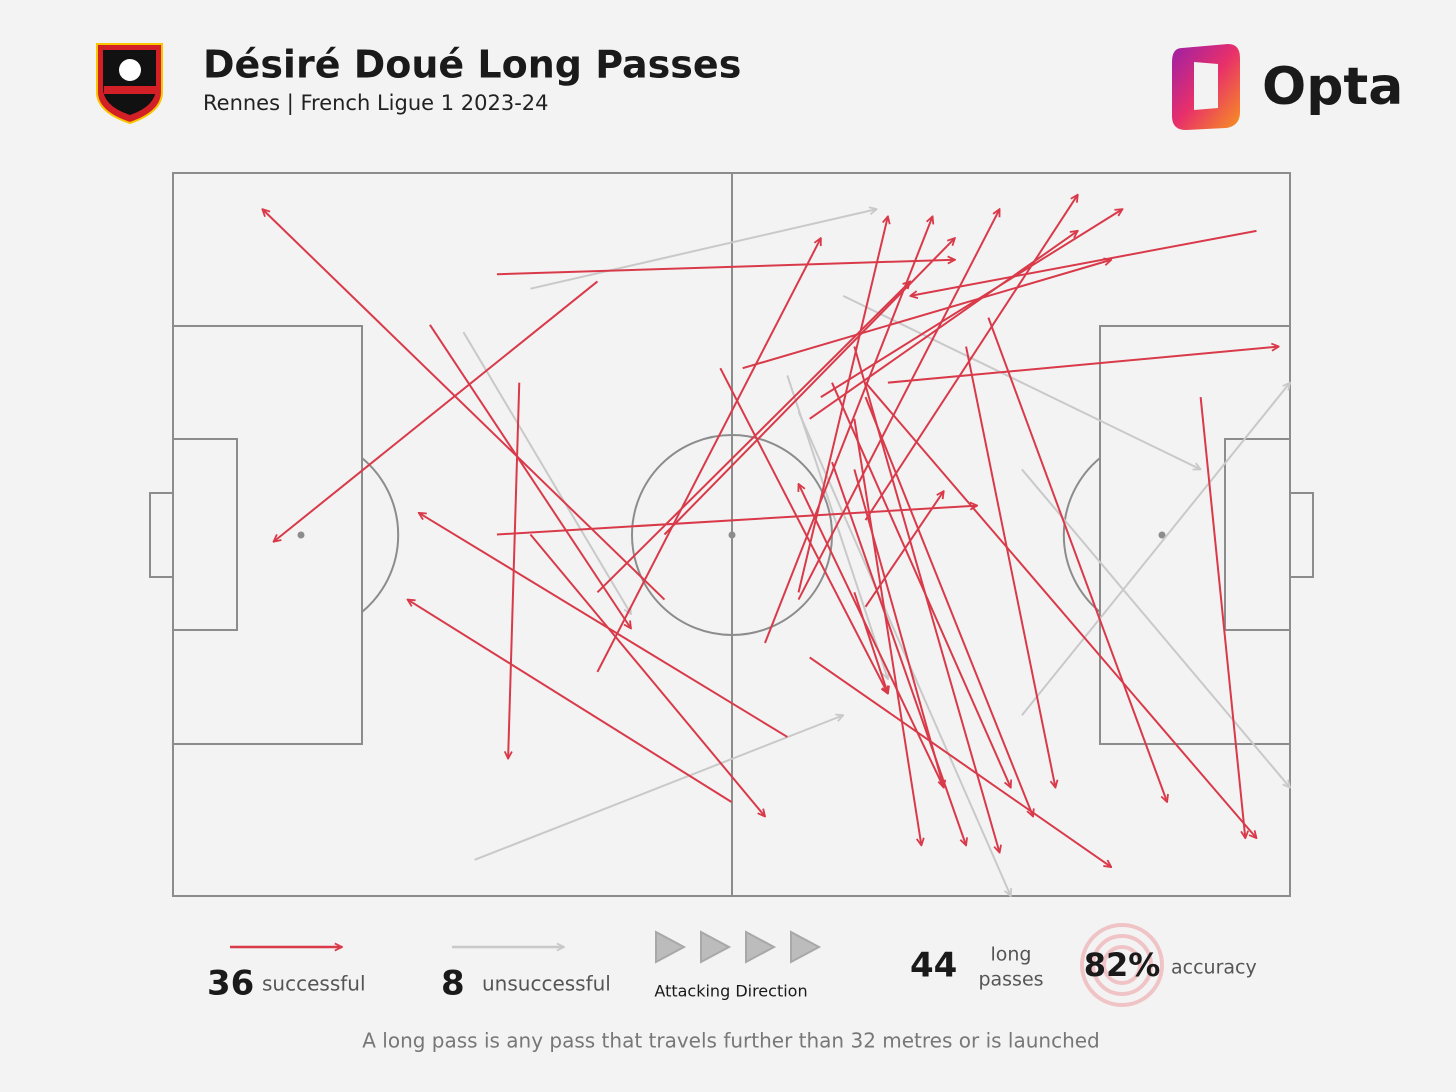  I want to click on direction-arrows, so click(738, 947).